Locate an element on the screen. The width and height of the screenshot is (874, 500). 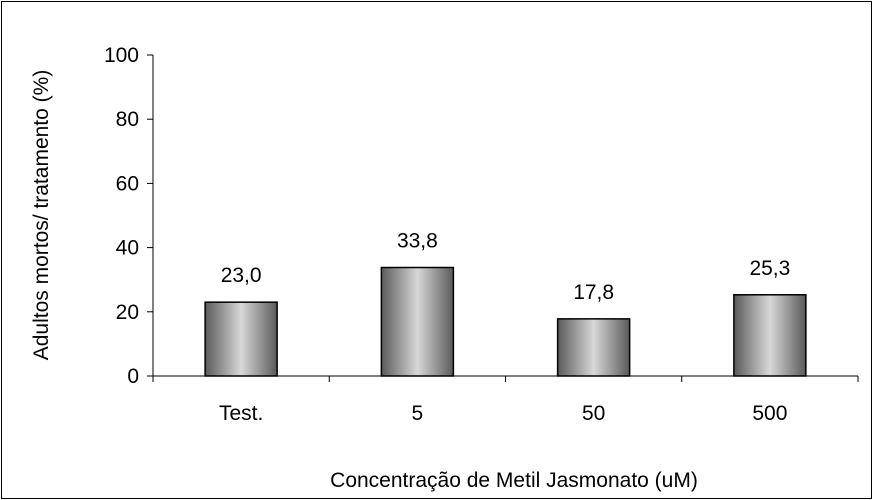
x-axis-label: Concentração de Metil Jasmonato (uM) is located at coordinates (514, 480).